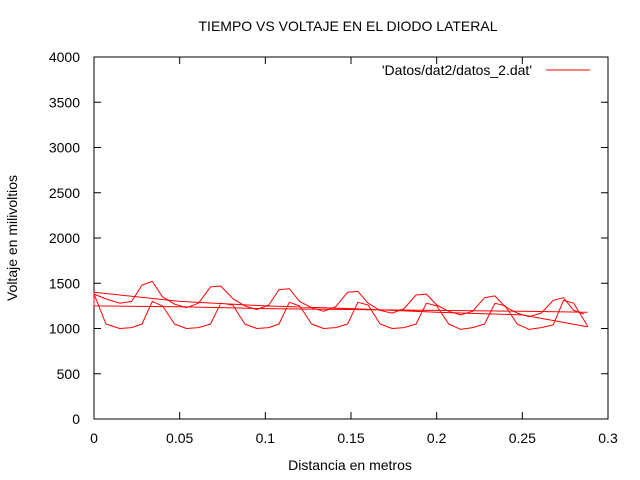  Describe the element at coordinates (69, 374) in the screenshot. I see `y-tick-label: 500` at that location.